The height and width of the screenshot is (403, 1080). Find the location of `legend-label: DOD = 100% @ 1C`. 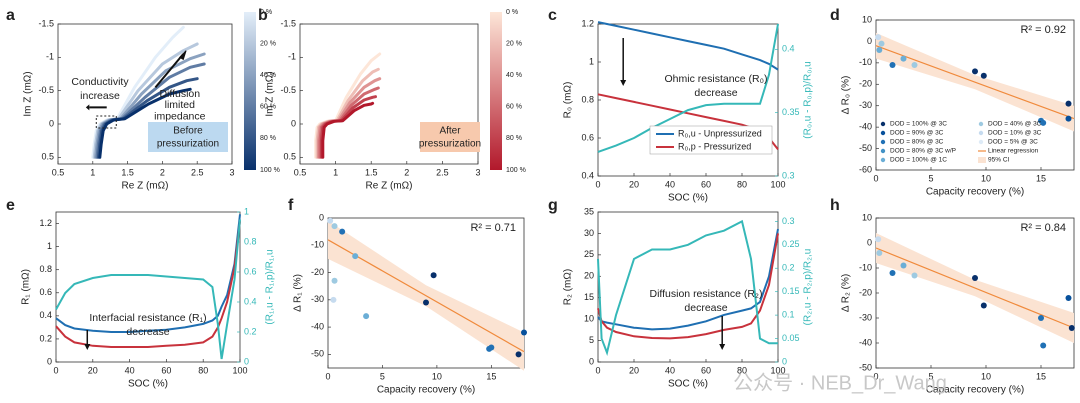

legend-label: DOD = 100% @ 1C is located at coordinates (918, 160).